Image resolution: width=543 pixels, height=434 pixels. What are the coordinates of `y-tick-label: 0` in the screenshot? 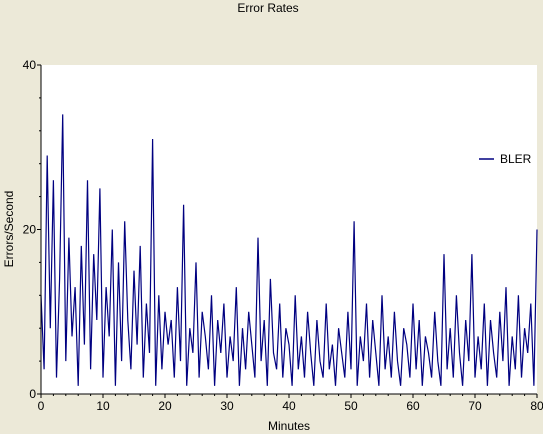 It's located at (32, 394).